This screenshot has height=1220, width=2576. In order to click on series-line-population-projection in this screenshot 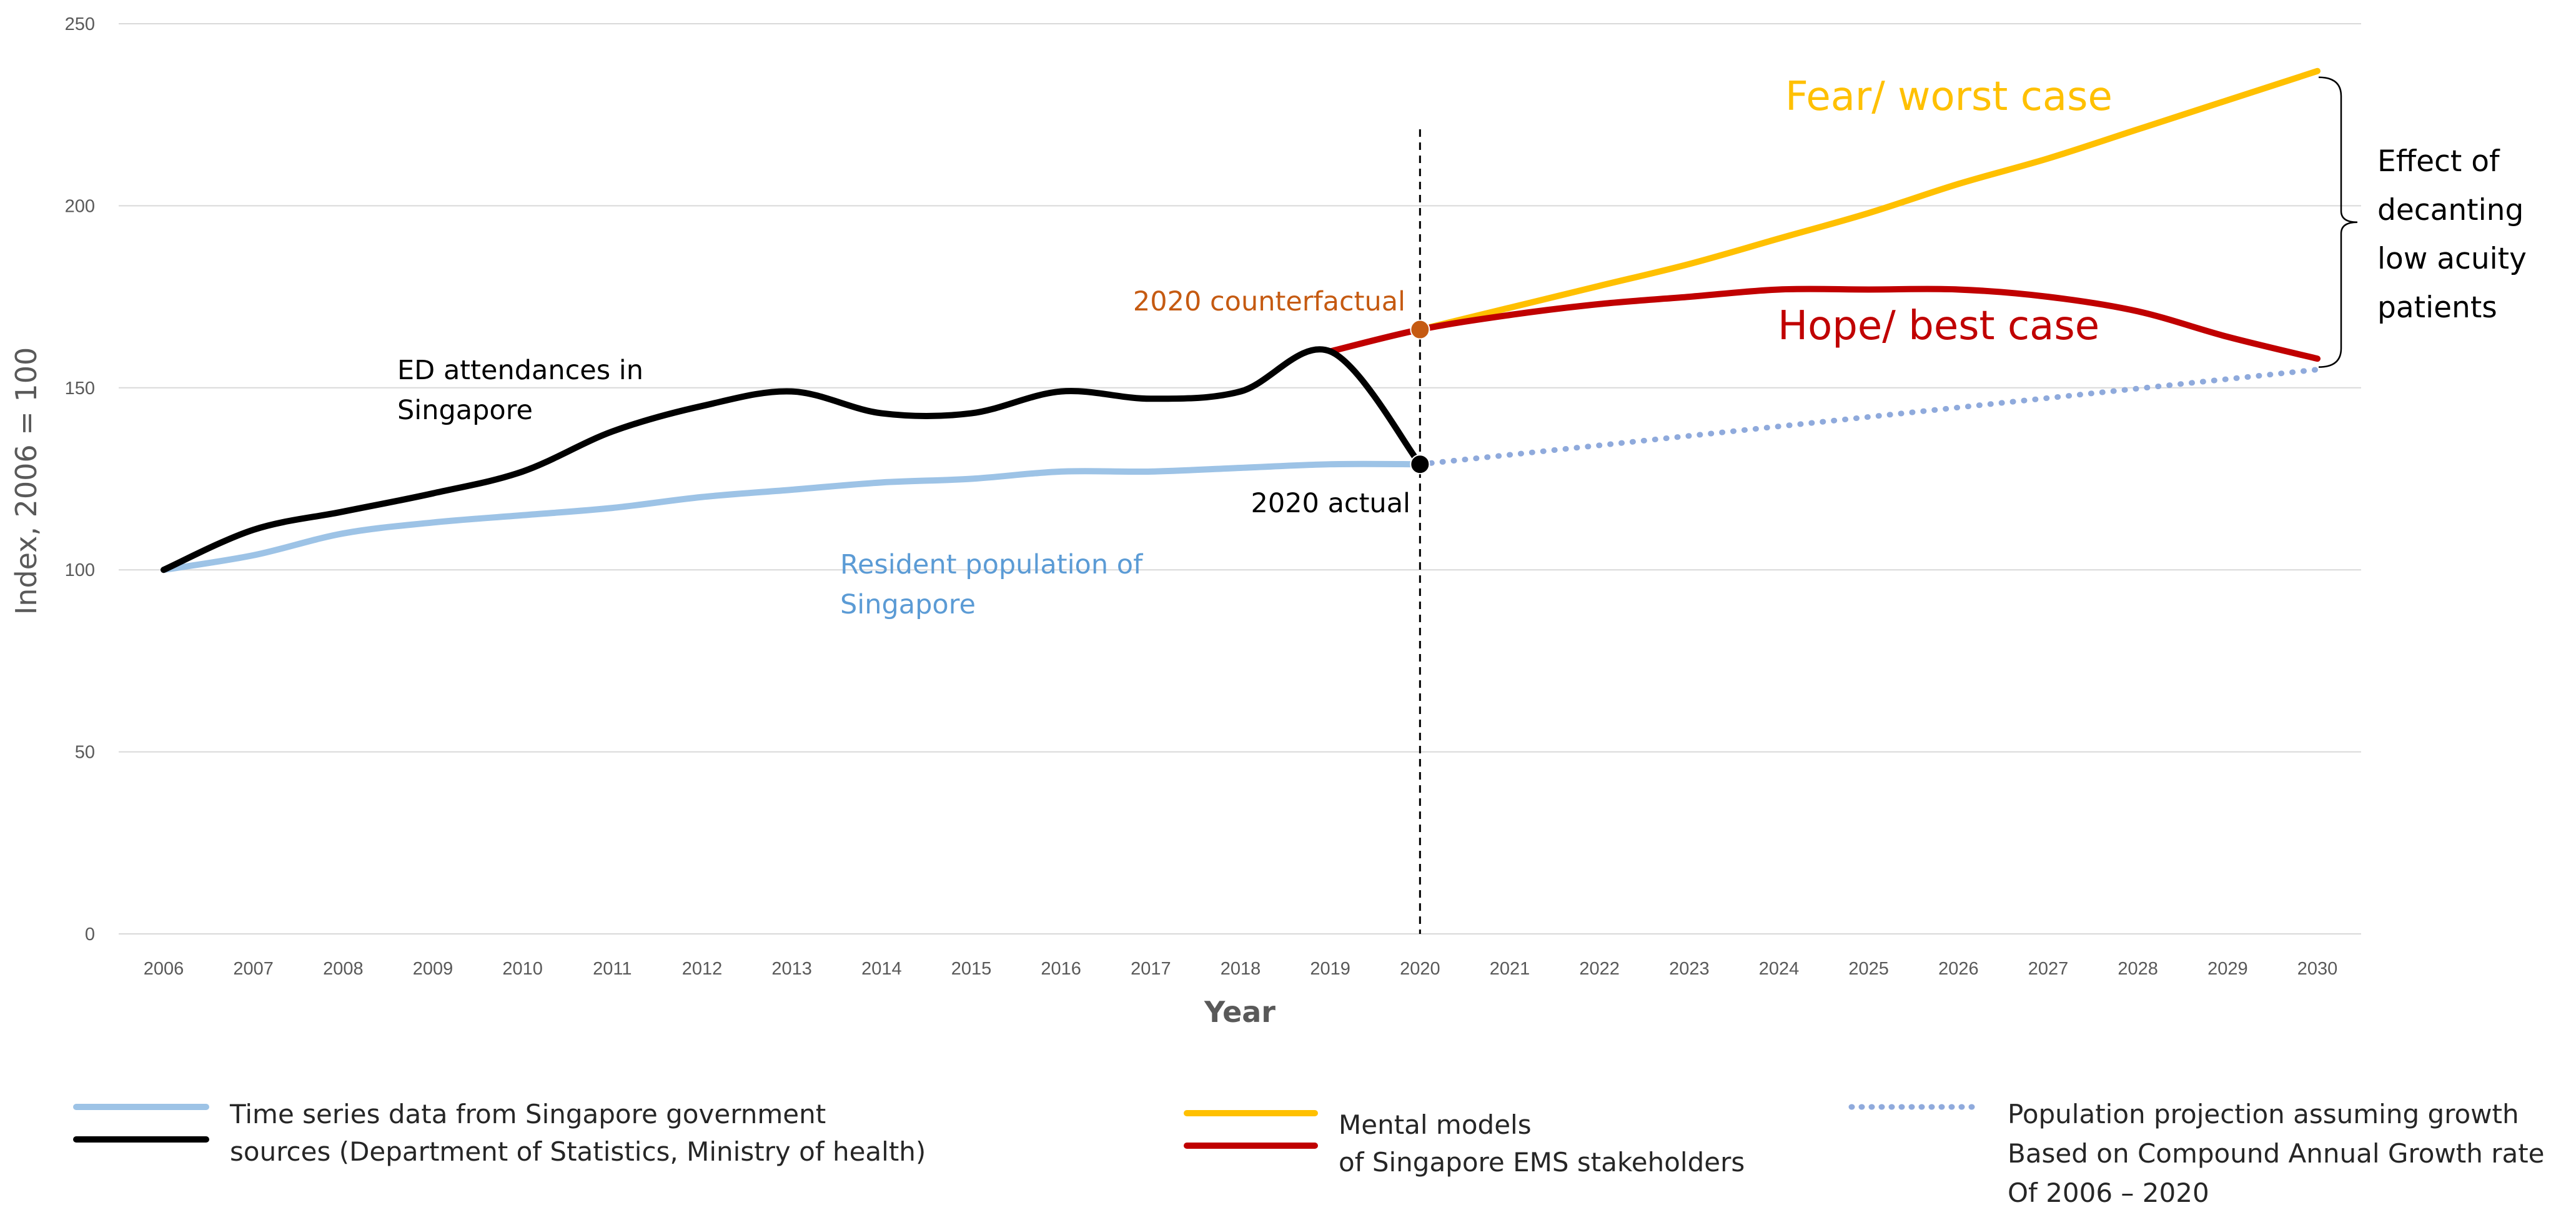, I will do `click(1869, 417)`.